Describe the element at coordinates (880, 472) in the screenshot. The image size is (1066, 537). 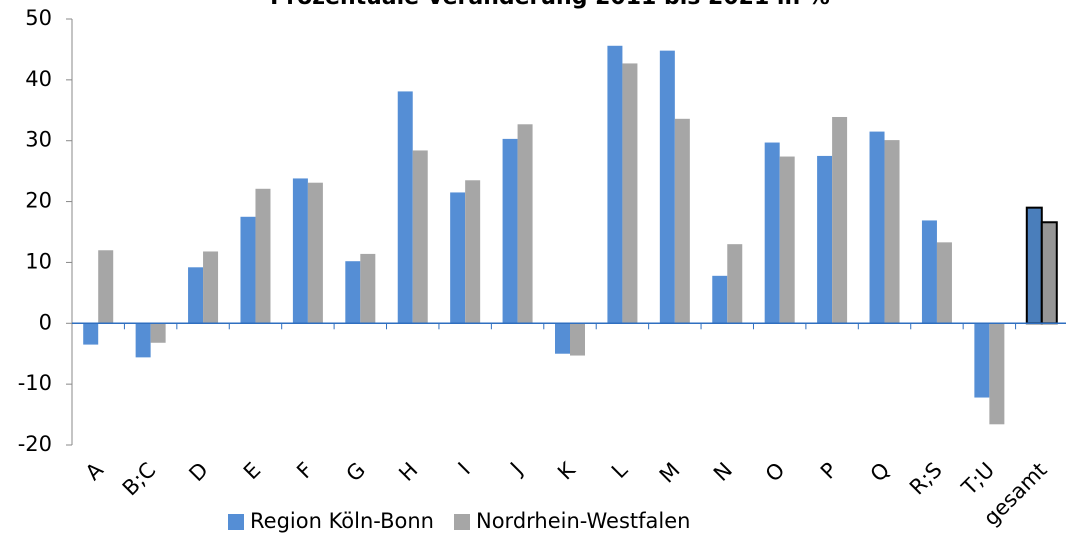
I see `x-tick-label: Q` at that location.